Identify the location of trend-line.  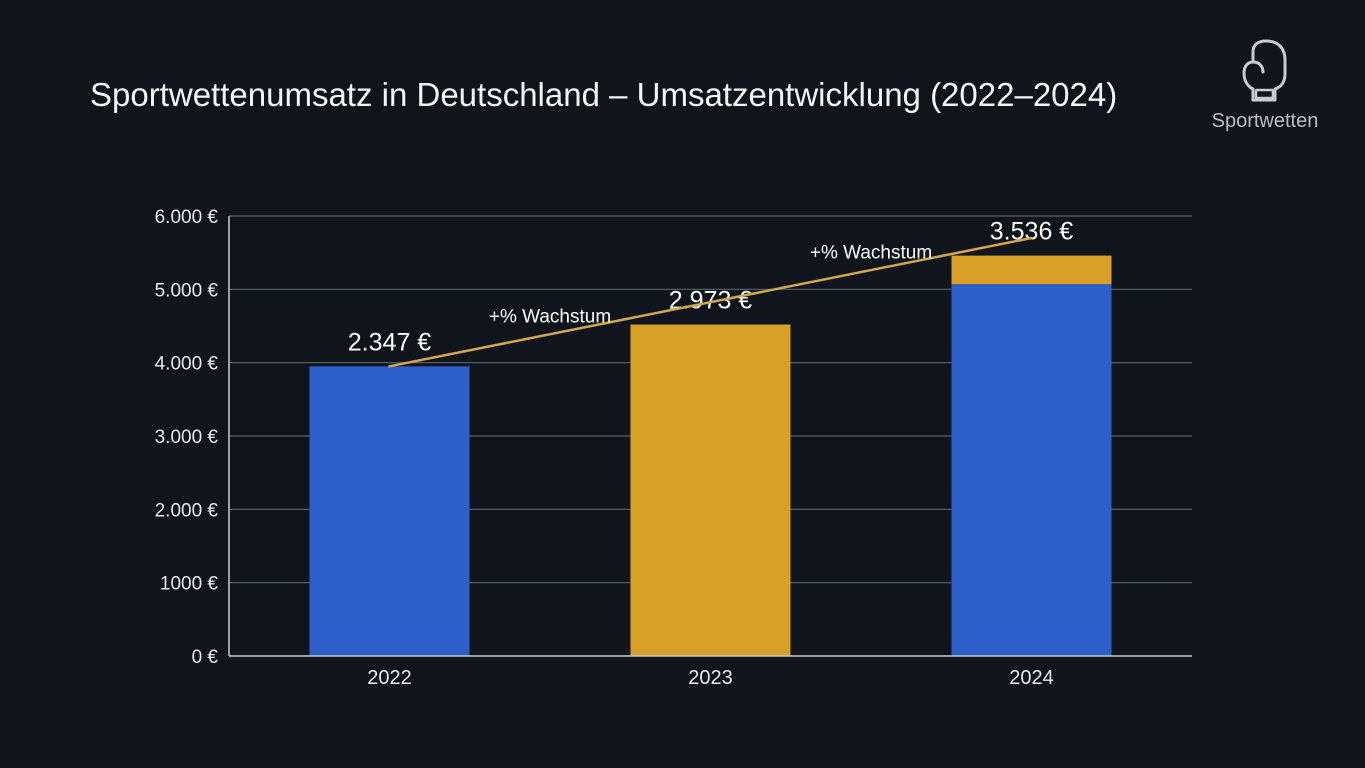
(710, 302).